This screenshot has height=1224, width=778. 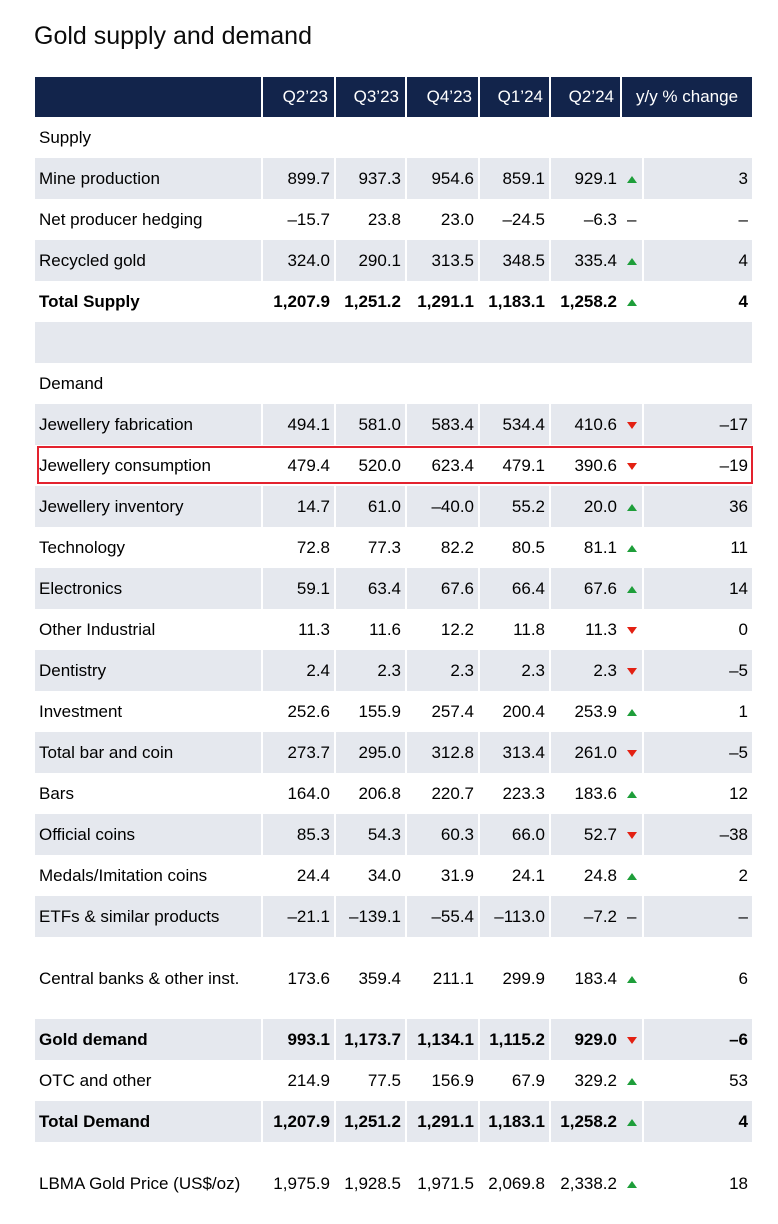 I want to click on table-row: Official coins 85.3 54.3 60.3 66.0 52.7 –38, so click(x=393, y=834).